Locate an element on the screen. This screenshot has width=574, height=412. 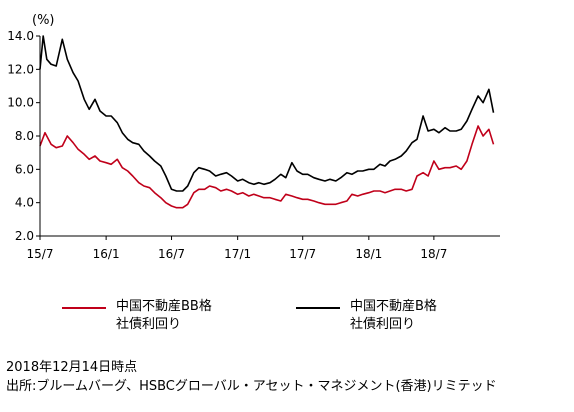
legend-swatch-b is located at coordinates (318, 308).